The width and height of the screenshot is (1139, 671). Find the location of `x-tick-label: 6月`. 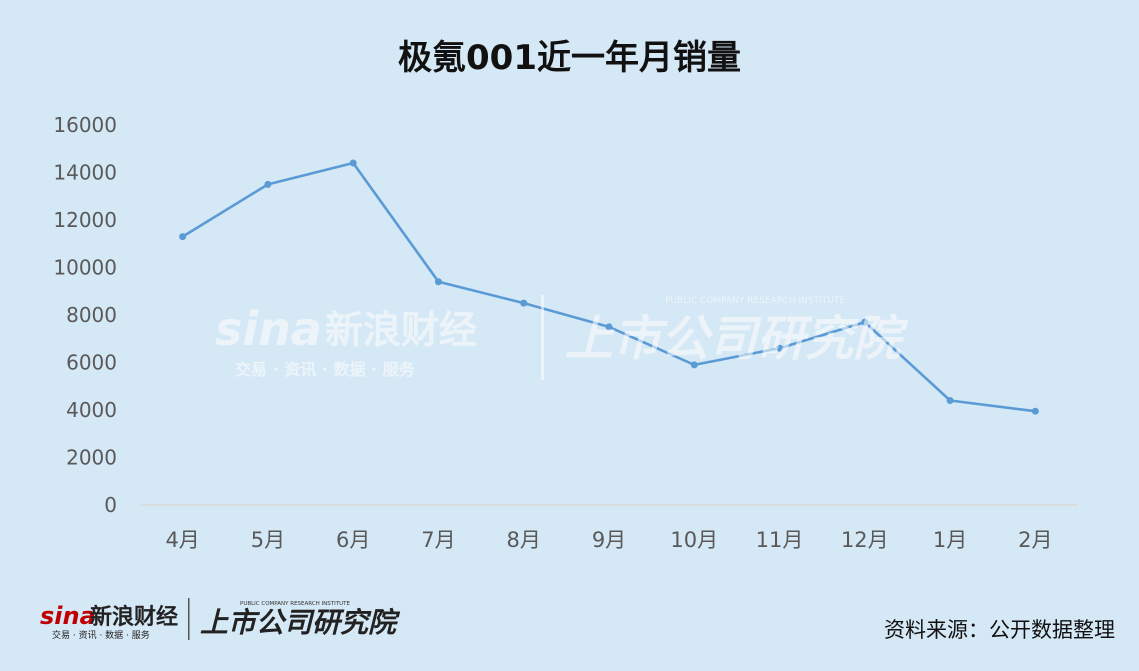

x-tick-label: 6月 is located at coordinates (353, 540).